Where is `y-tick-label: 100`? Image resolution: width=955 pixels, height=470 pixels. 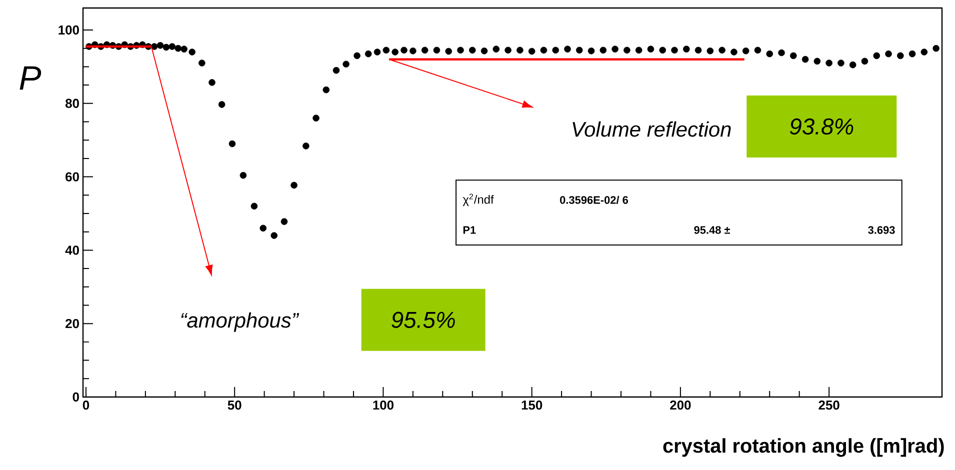 y-tick-label: 100 is located at coordinates (68, 30).